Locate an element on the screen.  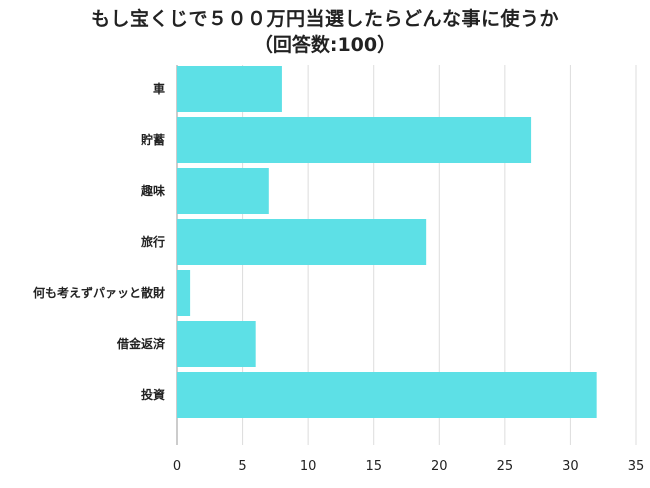
chart-subtitle: （回答数:100） is located at coordinates (325, 45).